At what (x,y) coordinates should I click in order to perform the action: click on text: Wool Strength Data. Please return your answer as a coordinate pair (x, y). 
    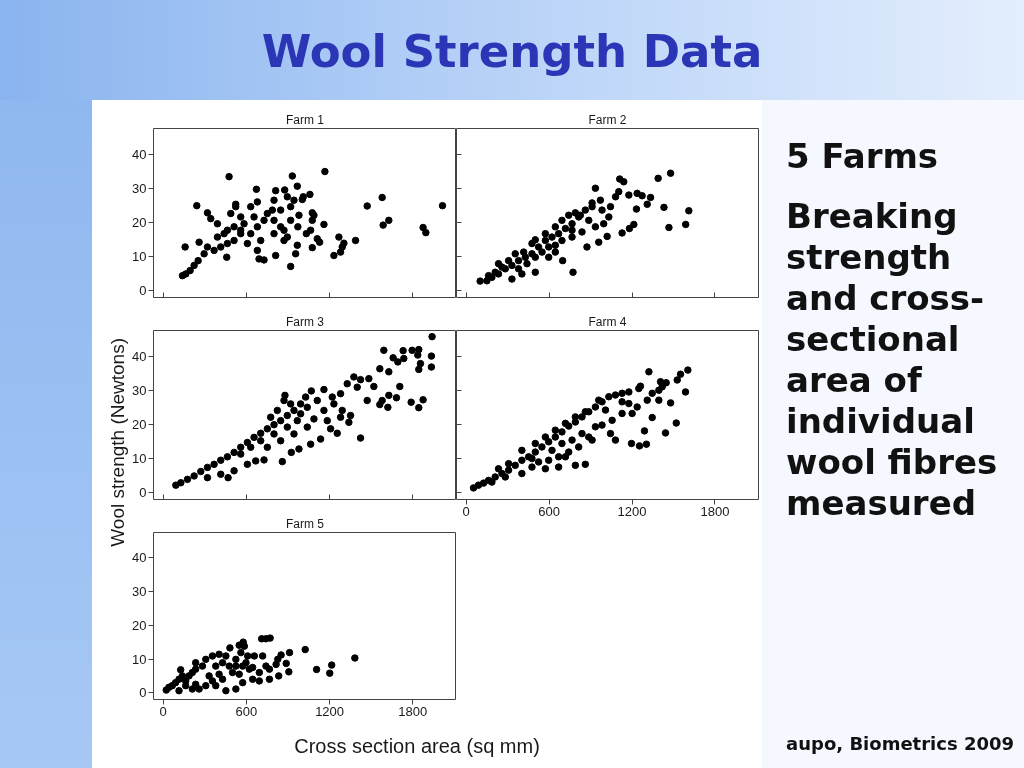
    Looking at the image, I should click on (512, 50).